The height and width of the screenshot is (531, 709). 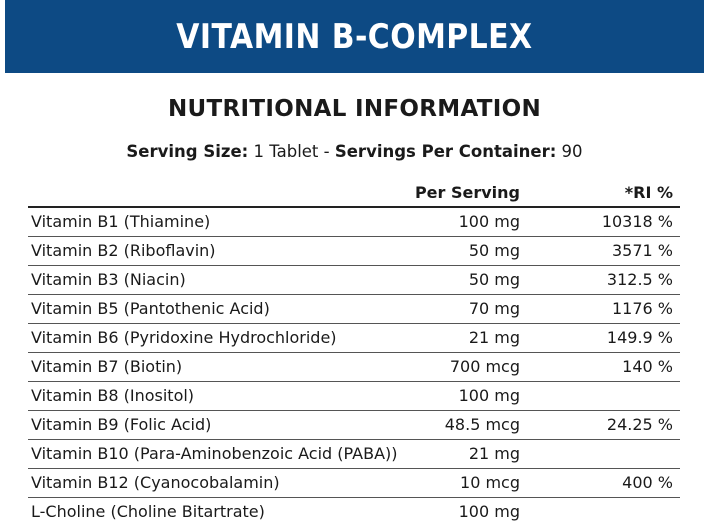 What do you see at coordinates (647, 482) in the screenshot?
I see `ri-percent: 400 %` at bounding box center [647, 482].